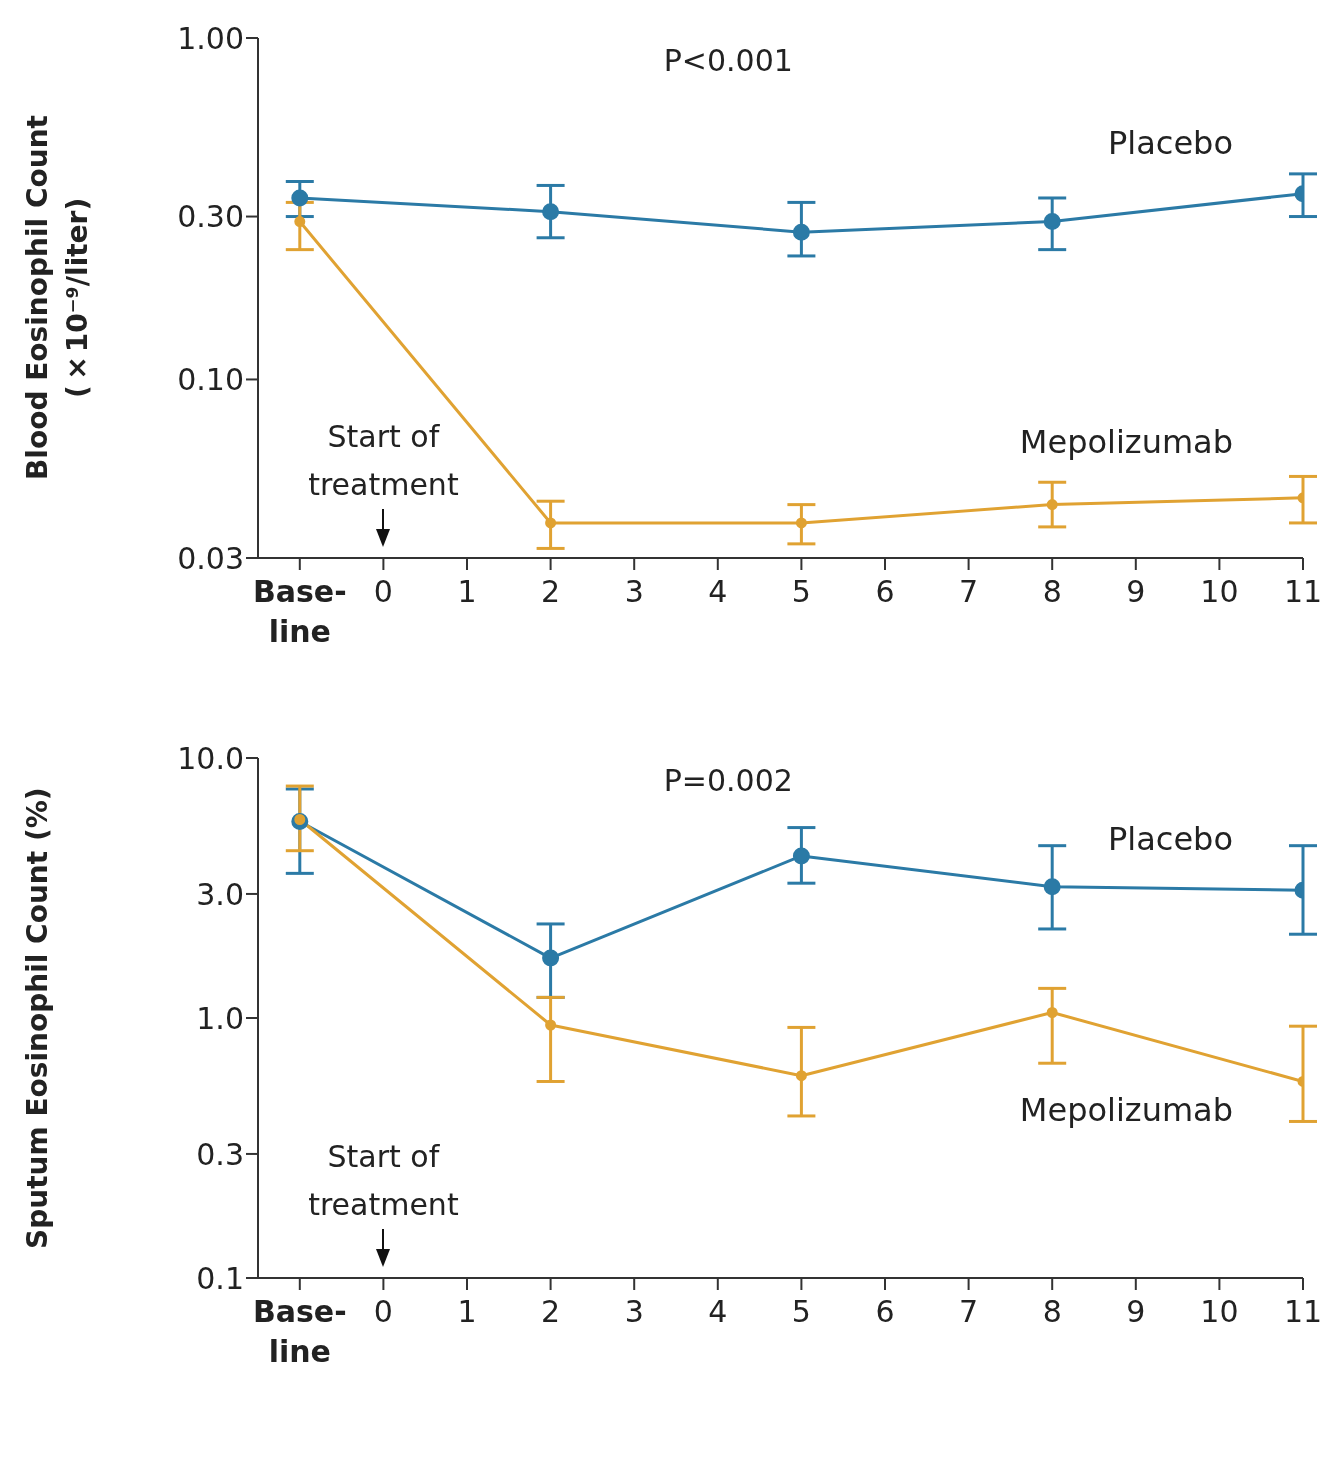  Describe the element at coordinates (728, 780) in the screenshot. I see `annotation: P=0.002` at that location.